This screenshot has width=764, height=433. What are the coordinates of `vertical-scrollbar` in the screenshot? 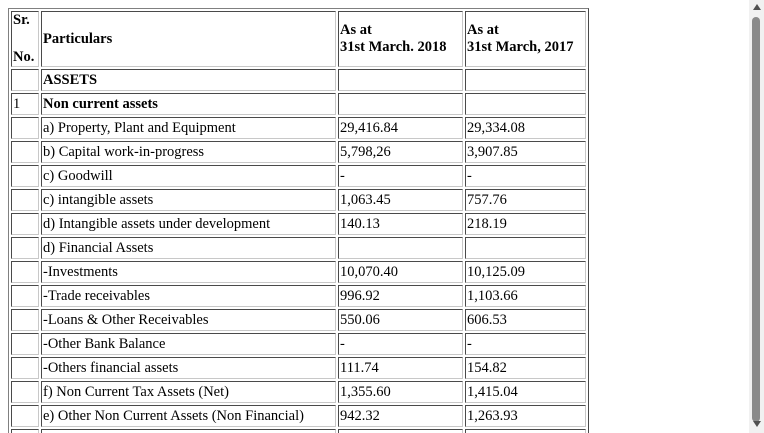 It's located at (756, 216).